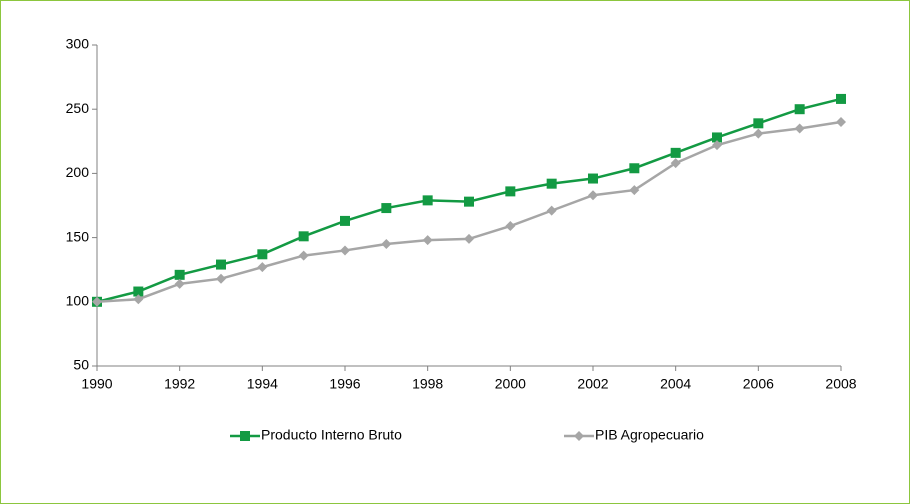 Image resolution: width=910 pixels, height=504 pixels. I want to click on y-tick-label: 50, so click(81, 365).